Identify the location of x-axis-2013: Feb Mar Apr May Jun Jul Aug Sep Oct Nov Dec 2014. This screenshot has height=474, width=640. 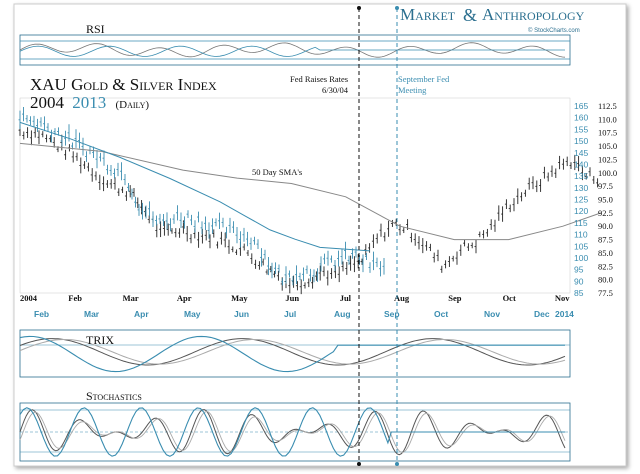
(304, 314).